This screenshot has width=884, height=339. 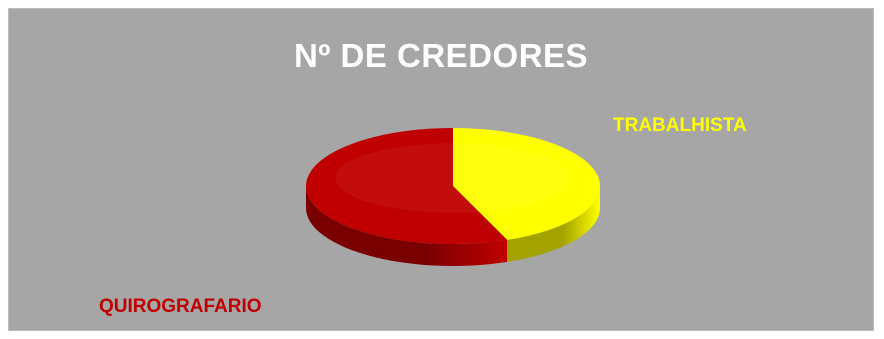 I want to click on pie-slice-quirografario, so click(x=407, y=186).